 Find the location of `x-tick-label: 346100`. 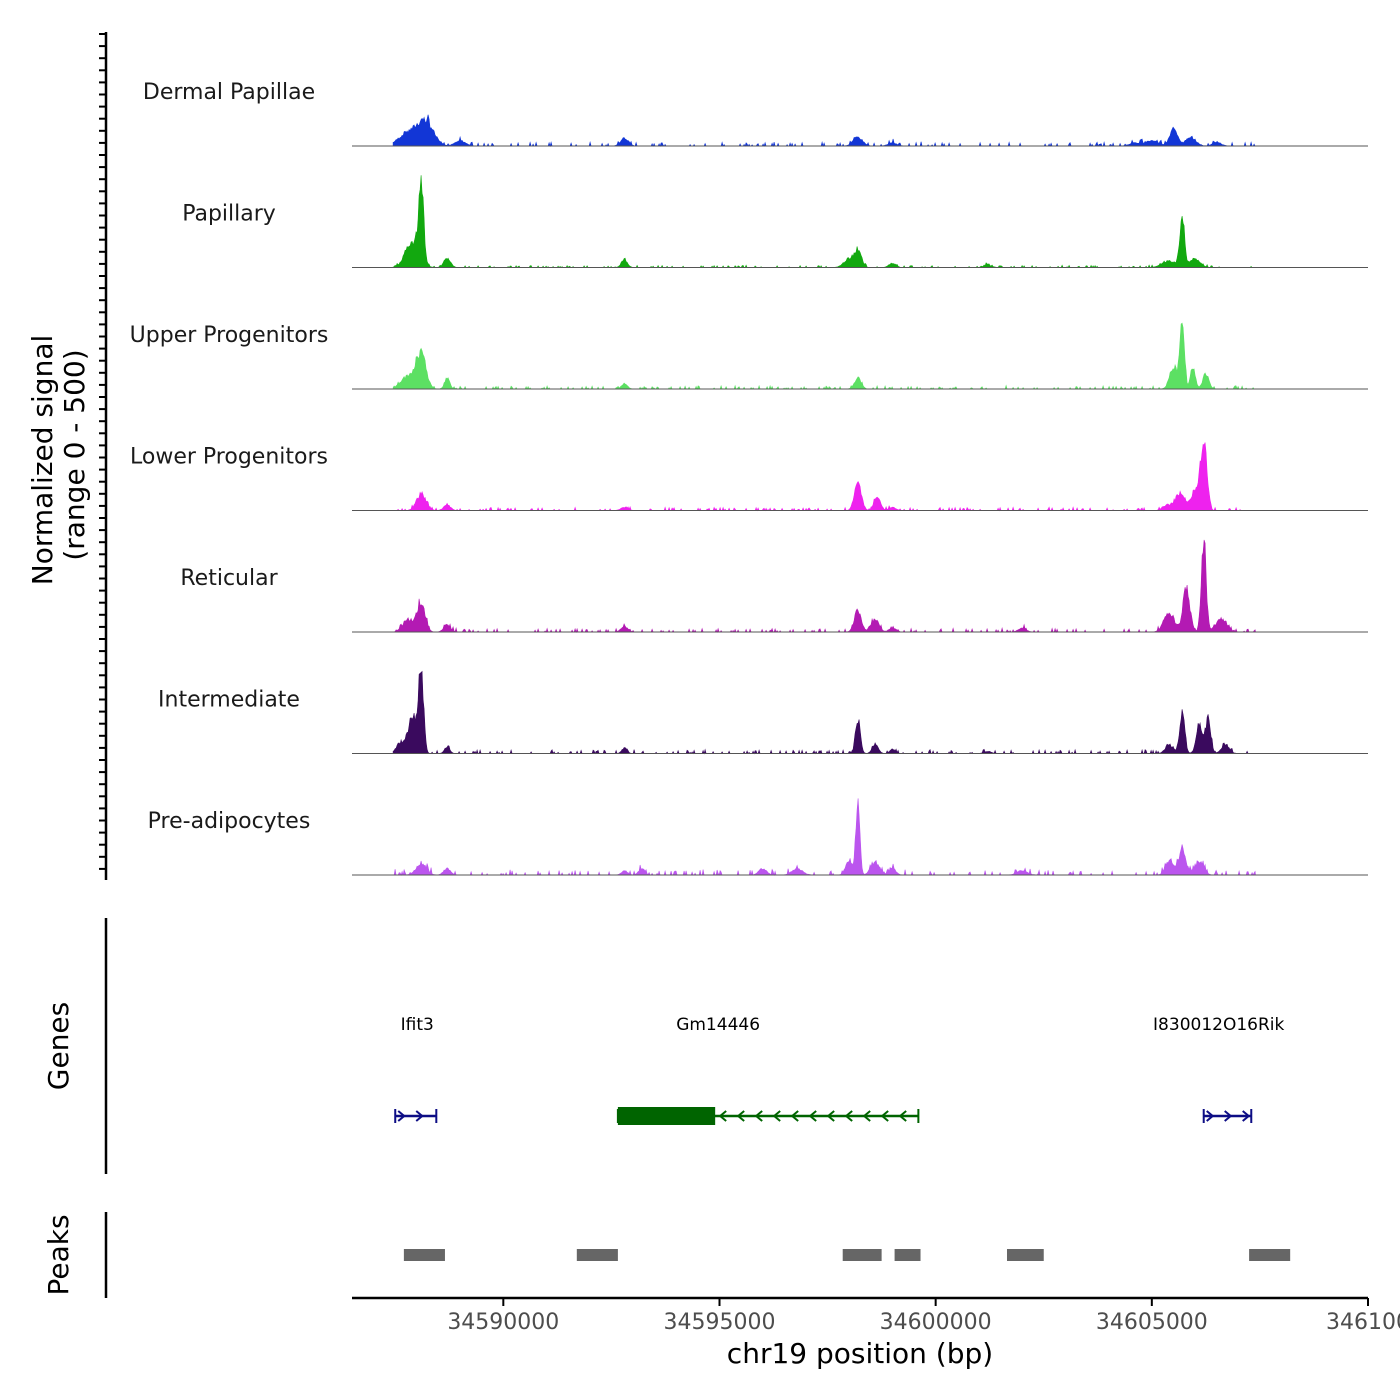

x-tick-label: 346100 is located at coordinates (1363, 1322).